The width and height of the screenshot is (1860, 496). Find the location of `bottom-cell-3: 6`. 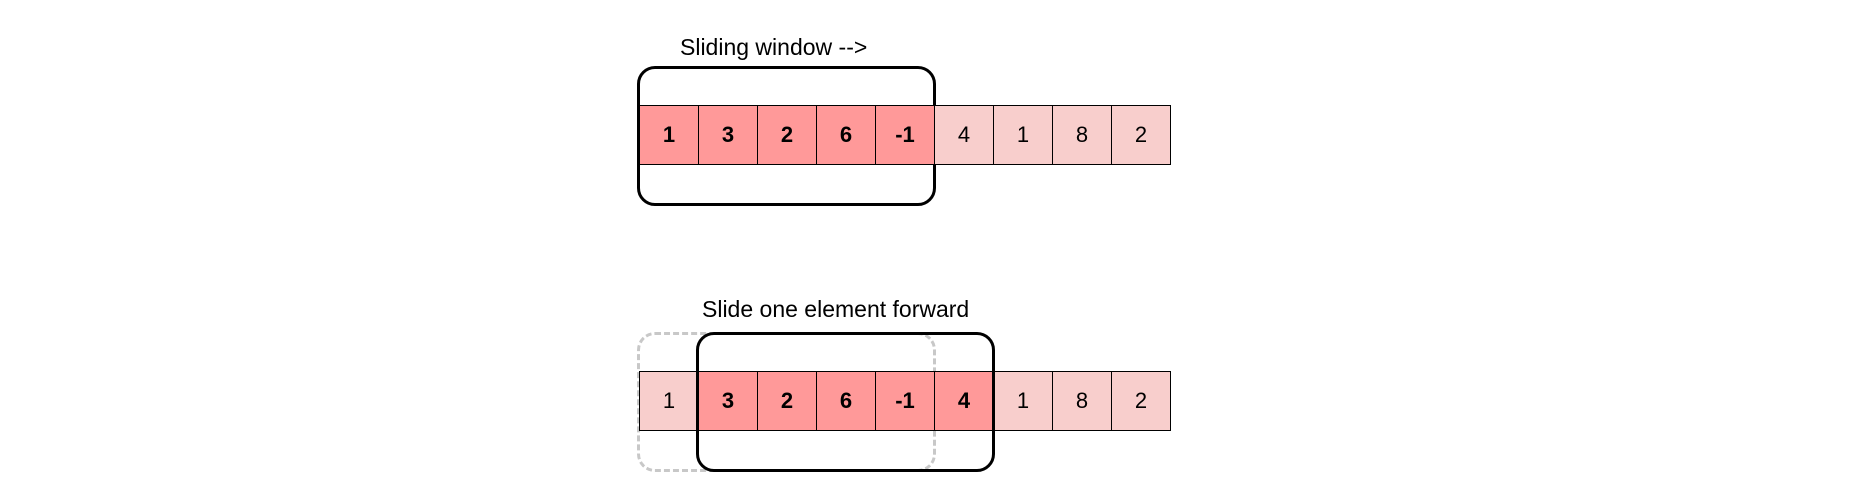

bottom-cell-3: 6 is located at coordinates (846, 401).